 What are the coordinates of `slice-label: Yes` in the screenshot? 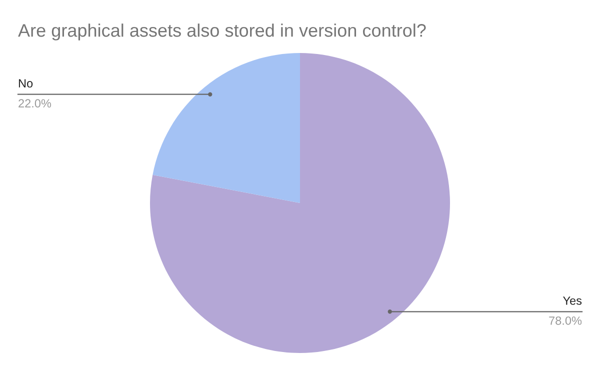 It's located at (572, 300).